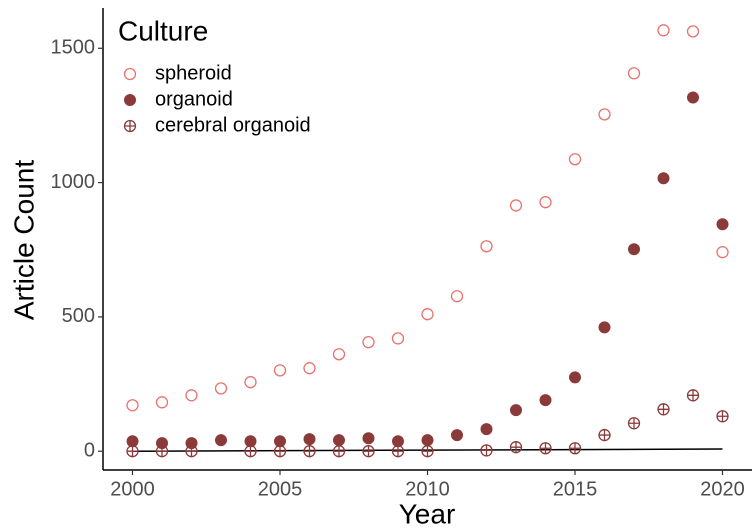 This screenshot has width=752, height=528. Describe the element at coordinates (23, 240) in the screenshot. I see `y-axis-title: Article Count` at that location.